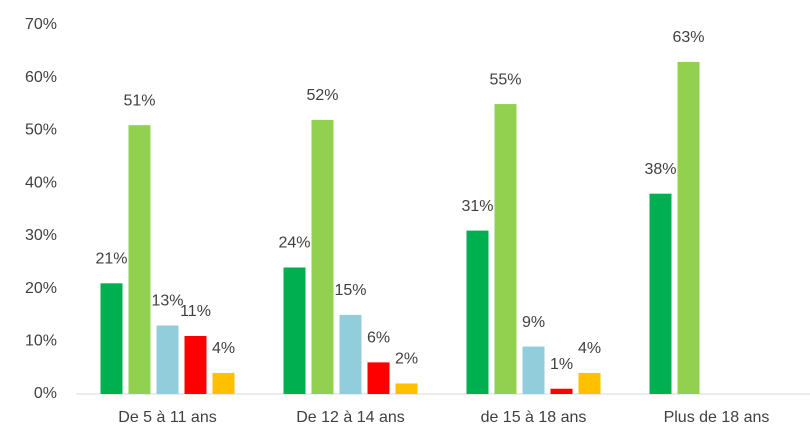 The height and width of the screenshot is (432, 810). Describe the element at coordinates (41, 130) in the screenshot. I see `y-tick-label: 50%` at that location.